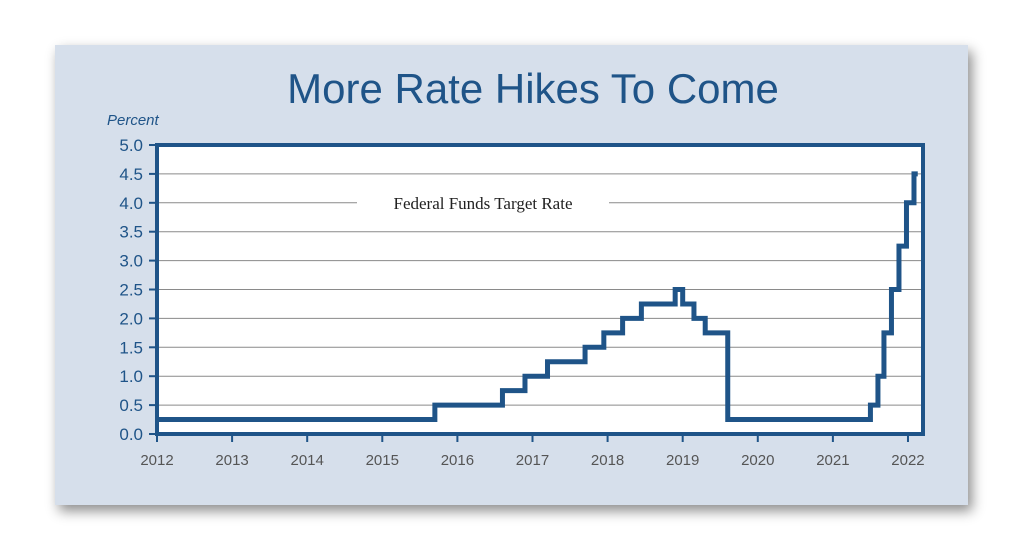 The width and height of the screenshot is (1024, 535). What do you see at coordinates (131, 318) in the screenshot?
I see `y-tick-label: 2.0` at bounding box center [131, 318].